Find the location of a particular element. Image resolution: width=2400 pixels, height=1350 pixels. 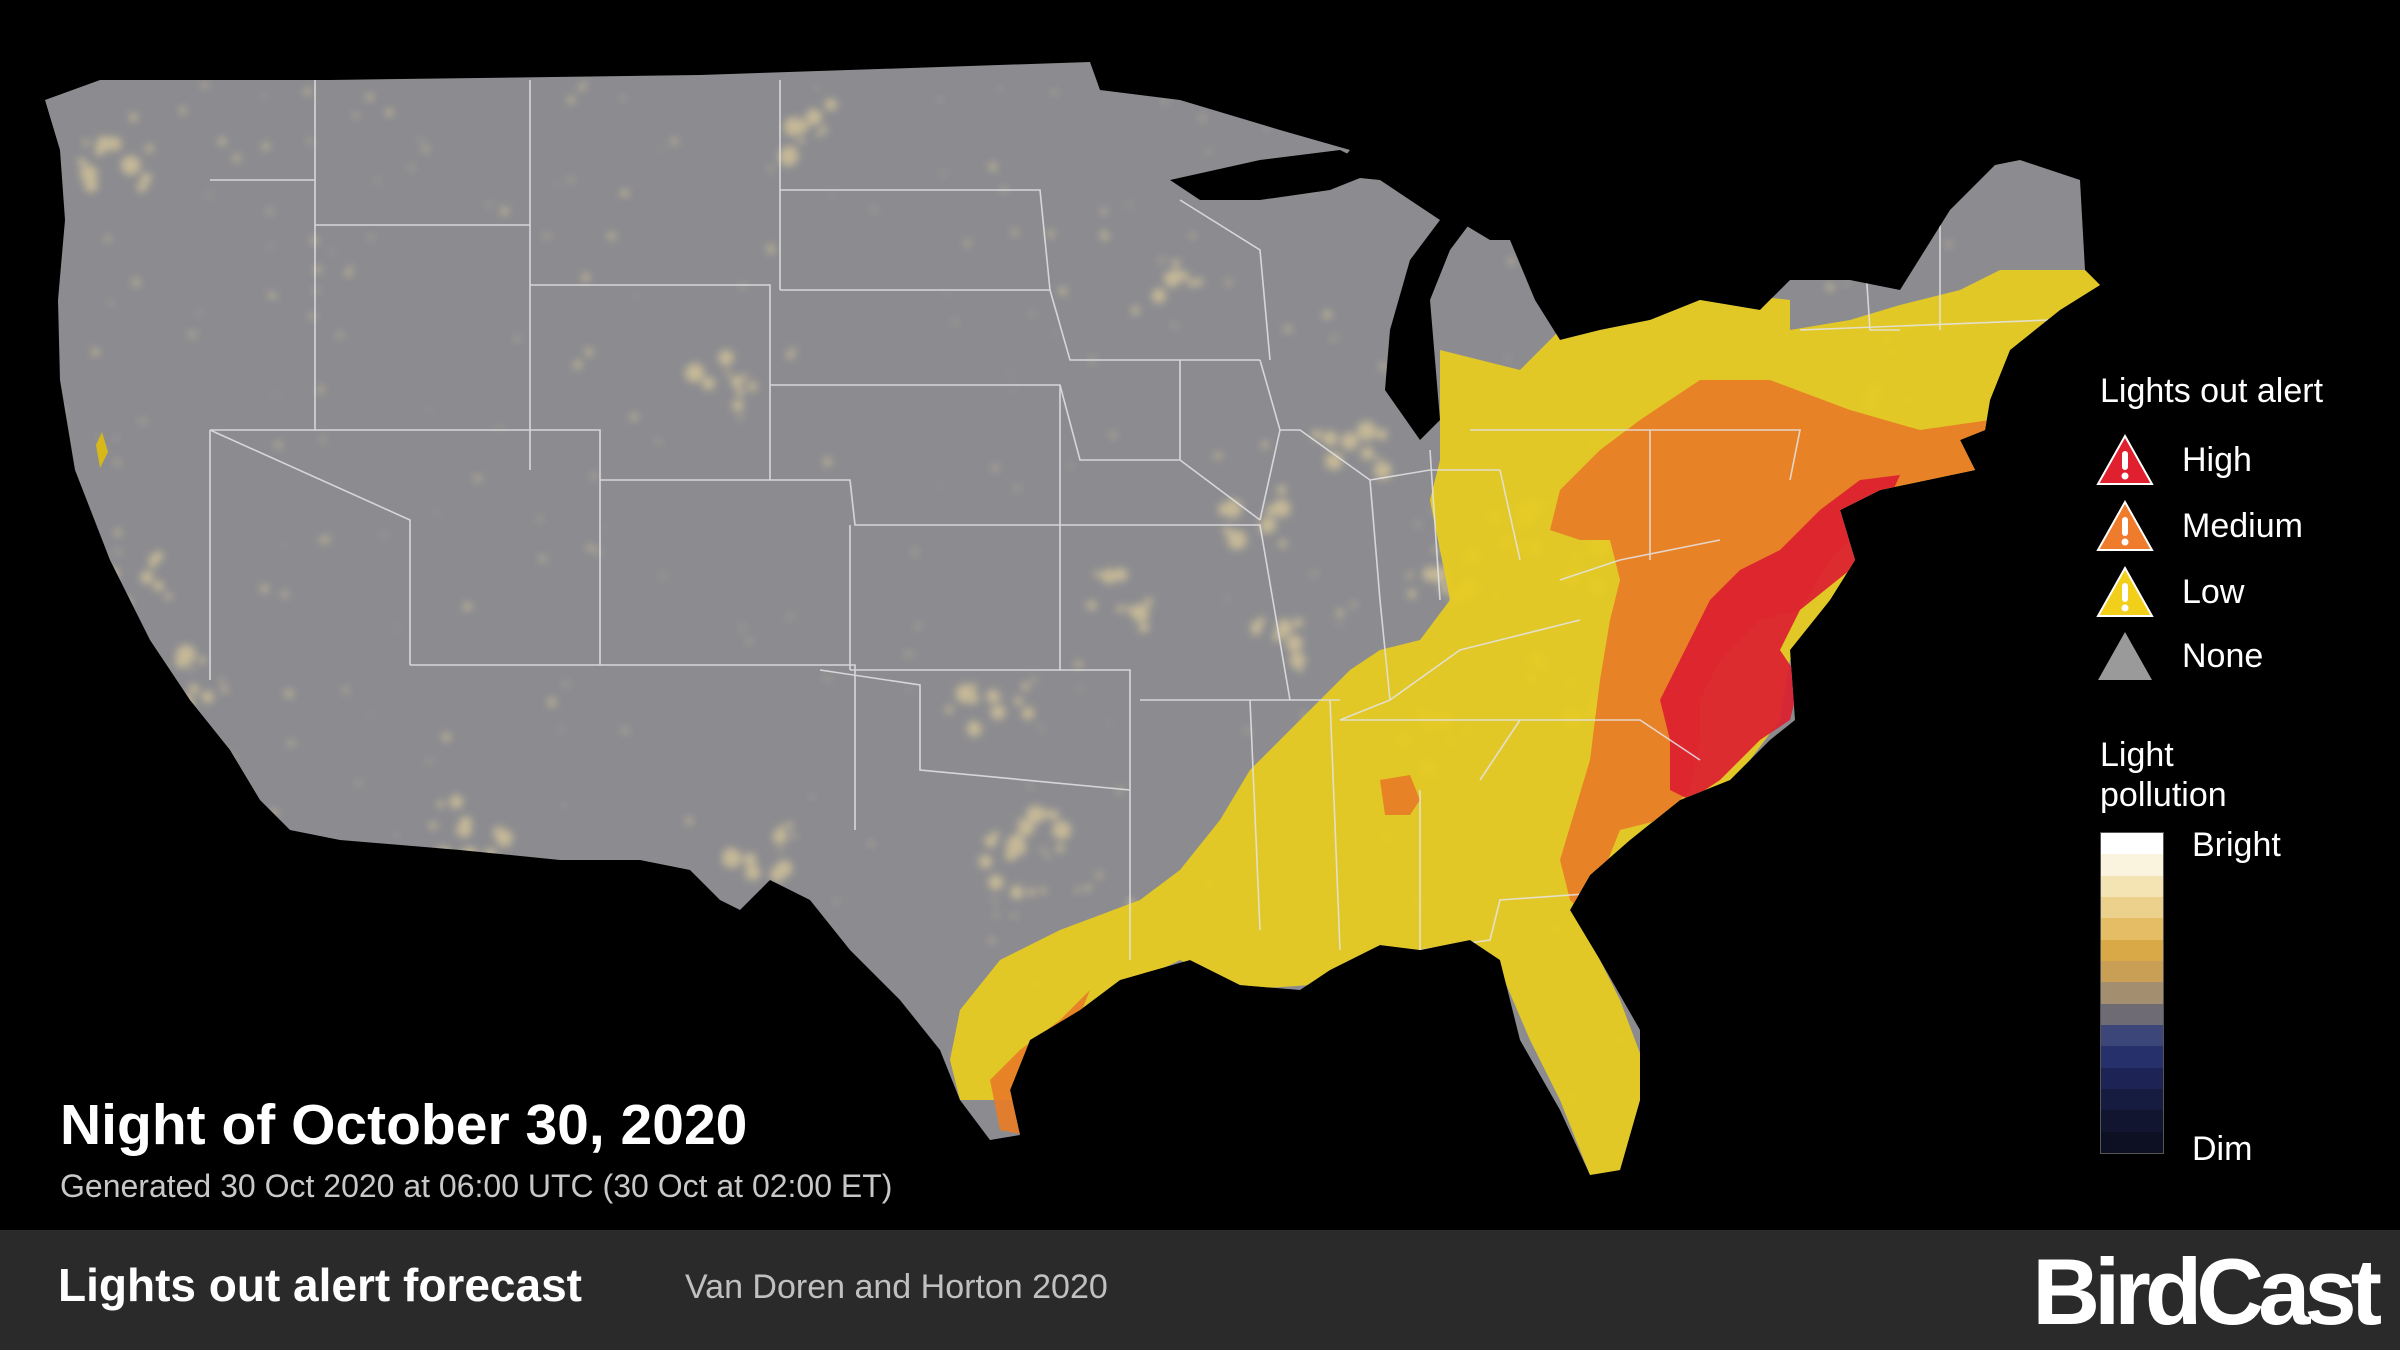

light-pollution-scale is located at coordinates (2132, 993).